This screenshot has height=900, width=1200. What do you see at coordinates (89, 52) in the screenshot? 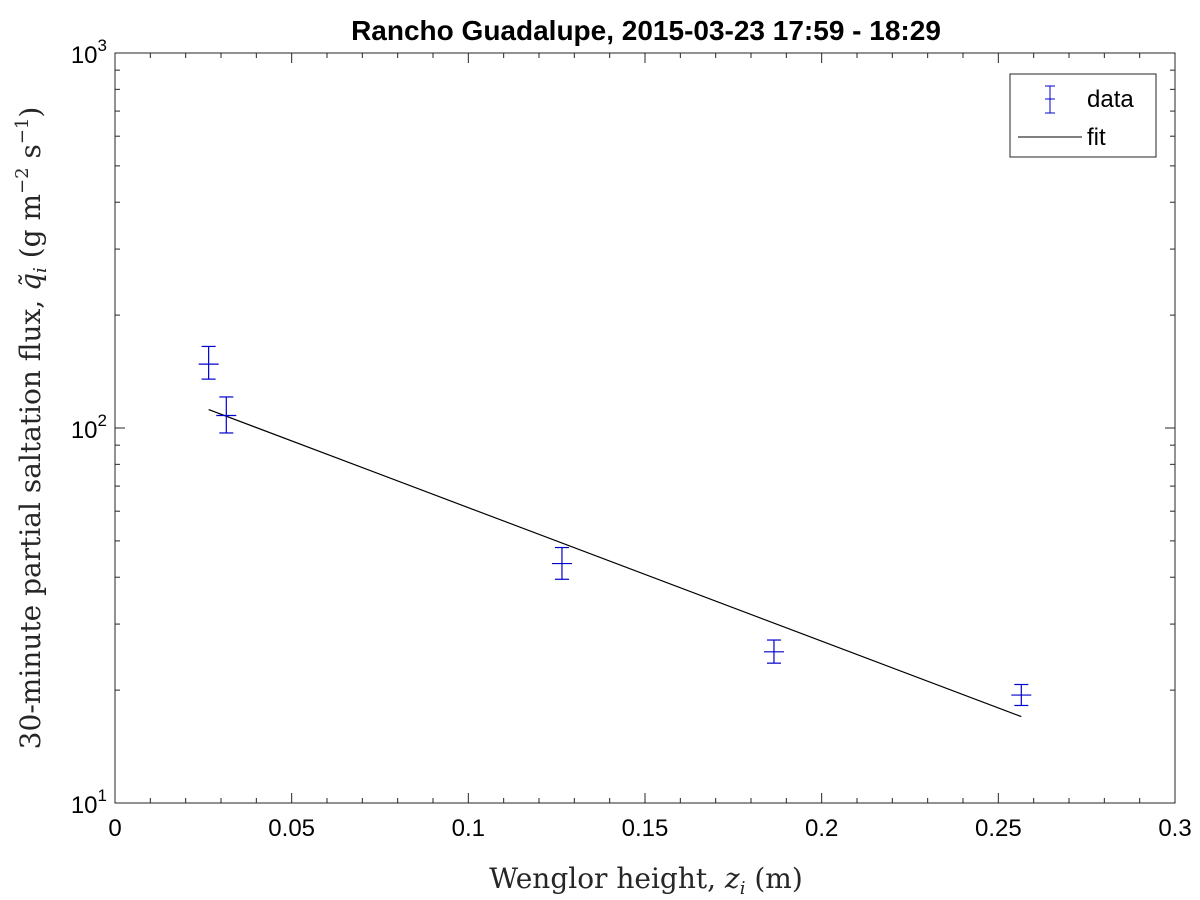
I see `y-tick-label: 10³` at bounding box center [89, 52].